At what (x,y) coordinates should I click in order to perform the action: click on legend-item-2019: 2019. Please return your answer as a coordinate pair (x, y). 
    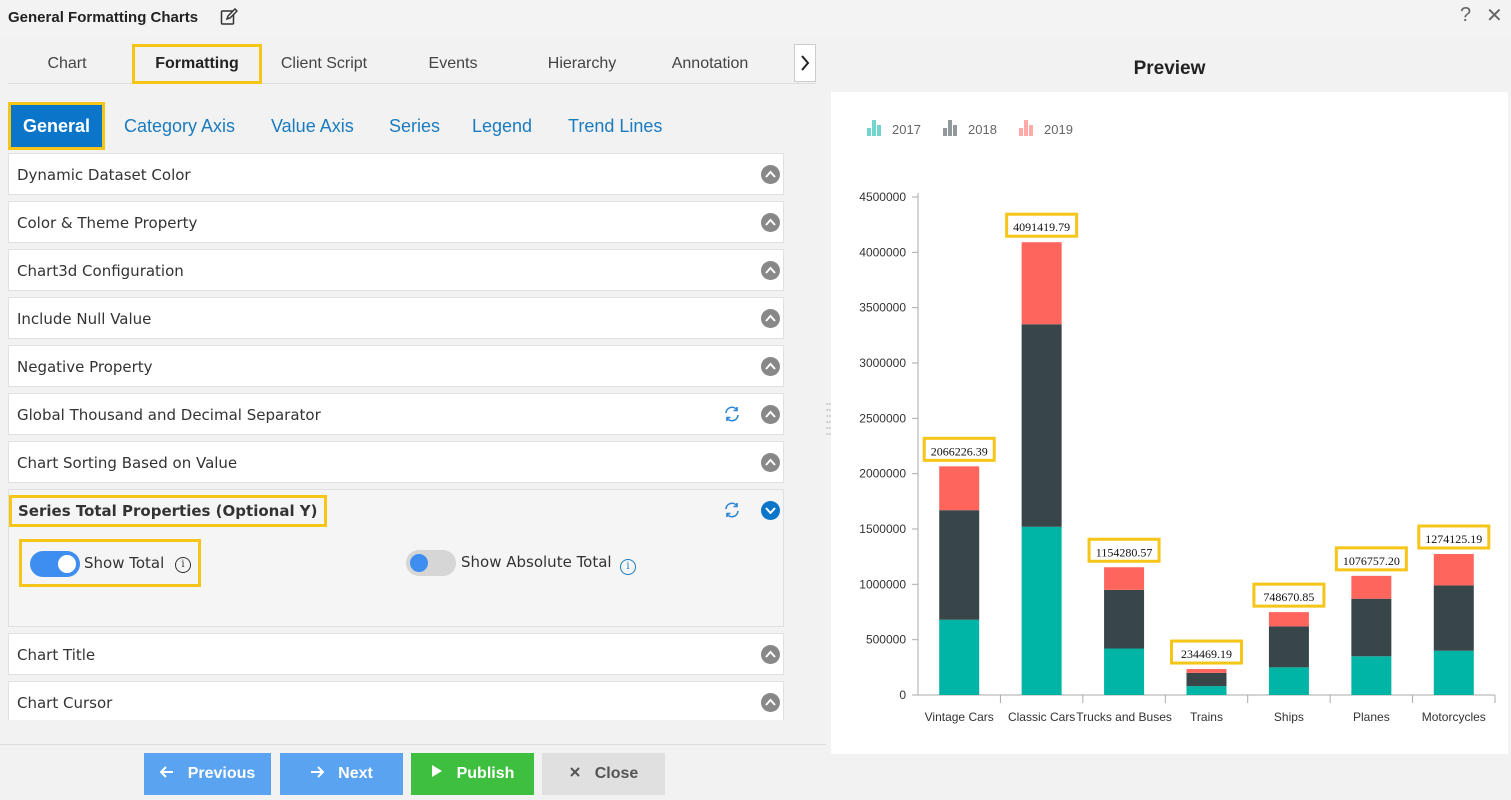
    Looking at the image, I should click on (1046, 128).